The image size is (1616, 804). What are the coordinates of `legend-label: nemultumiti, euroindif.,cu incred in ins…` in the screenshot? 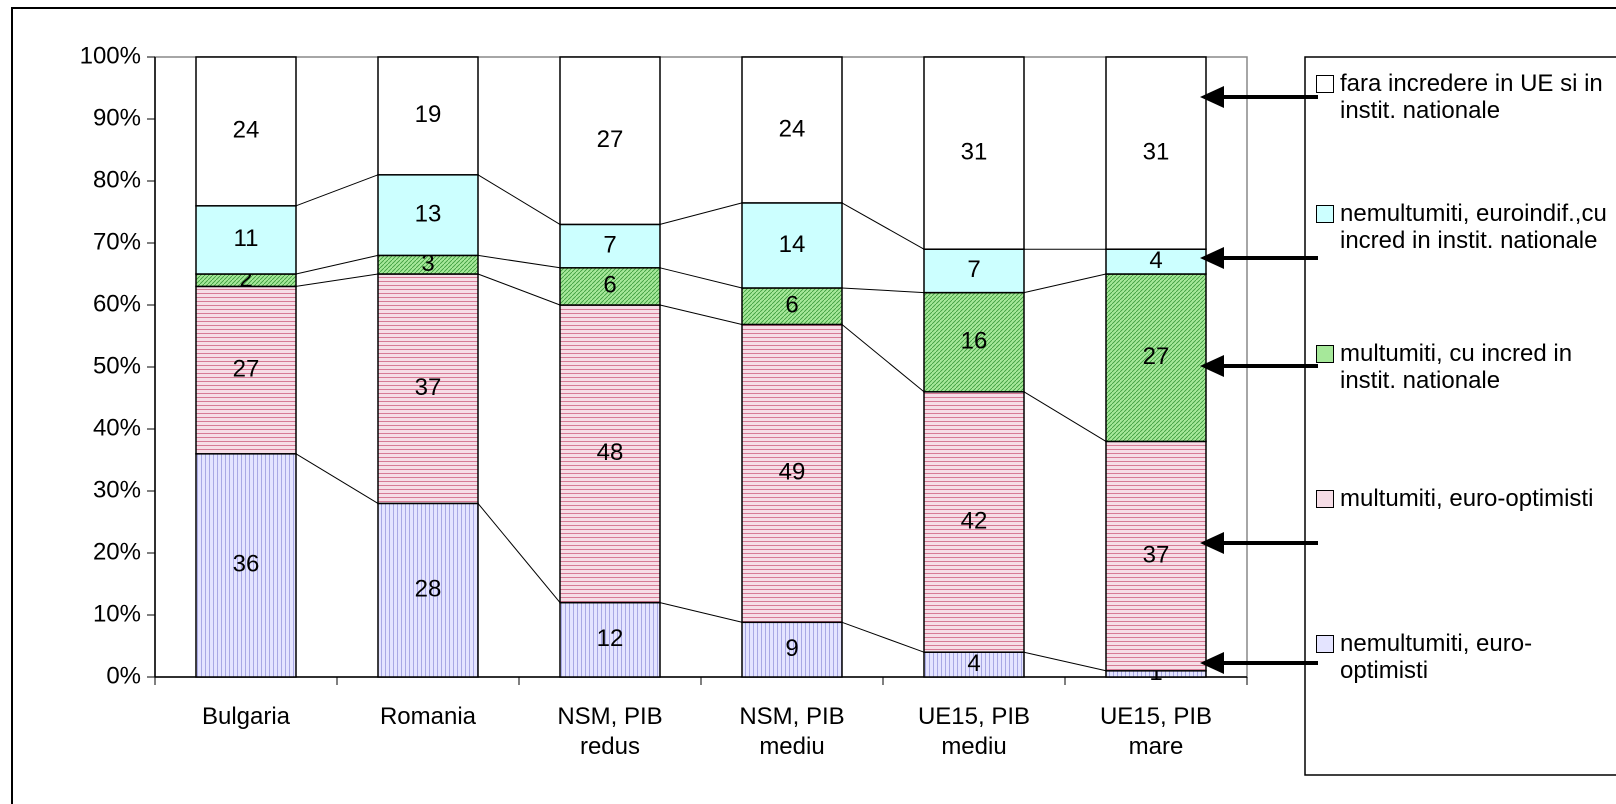 It's located at (1473, 227).